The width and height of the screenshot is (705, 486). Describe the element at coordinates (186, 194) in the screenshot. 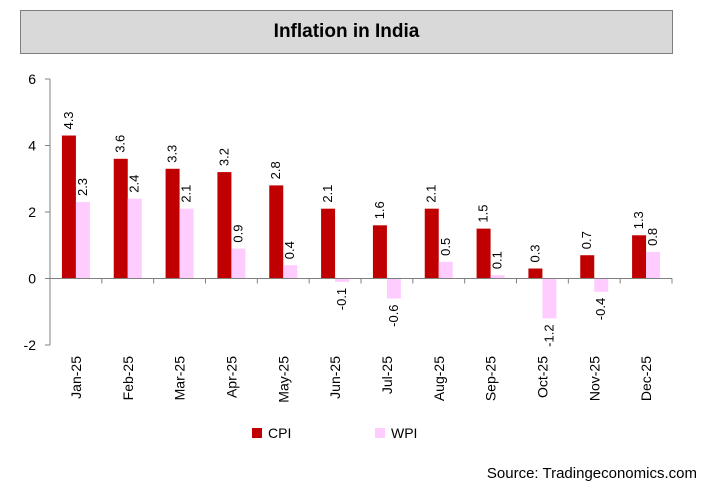

I see `data-label-wpi: 2.1` at that location.